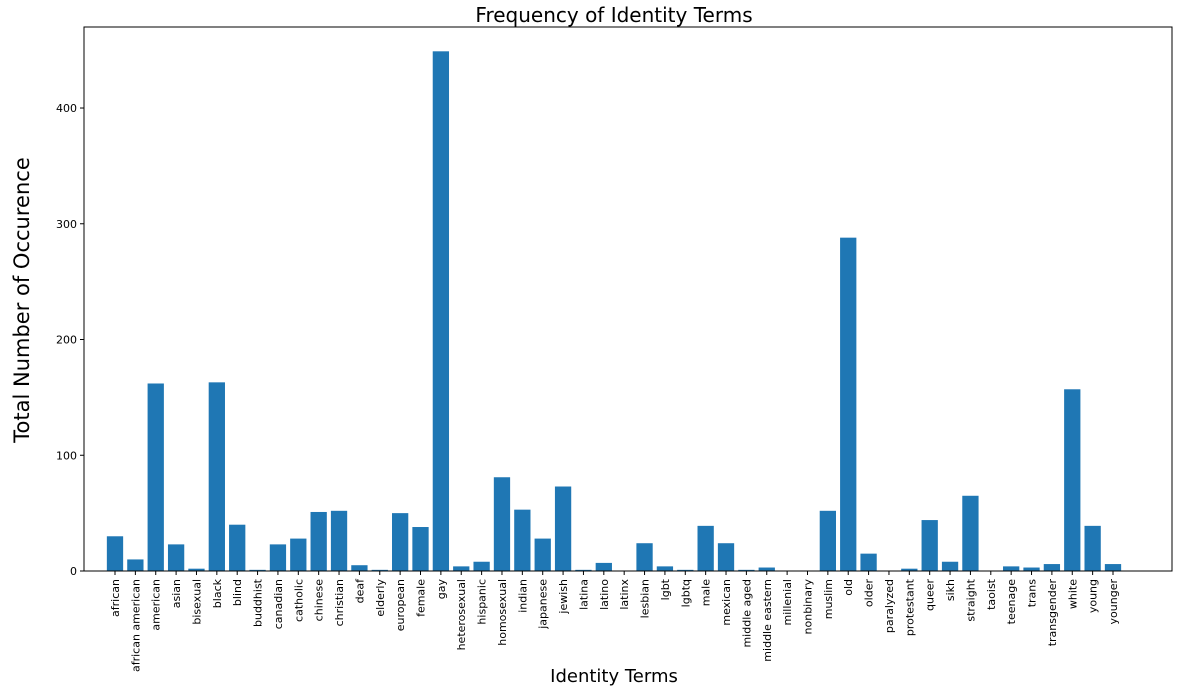  What do you see at coordinates (237, 592) in the screenshot?
I see `x-tick-label: blind` at bounding box center [237, 592].